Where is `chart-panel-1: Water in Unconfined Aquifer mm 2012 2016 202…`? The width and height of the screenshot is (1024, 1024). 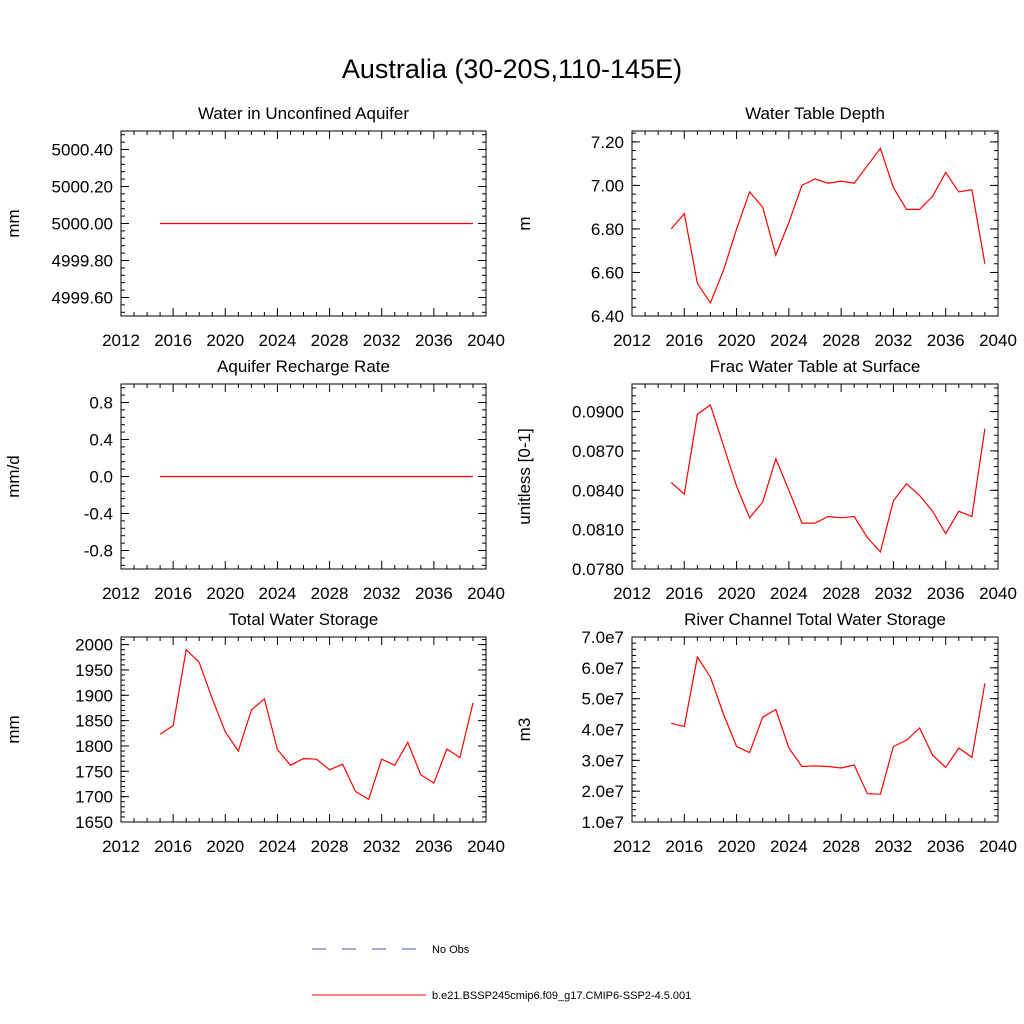 chart-panel-1: Water in Unconfined Aquifer mm 2012 2016 202… is located at coordinates (254, 227).